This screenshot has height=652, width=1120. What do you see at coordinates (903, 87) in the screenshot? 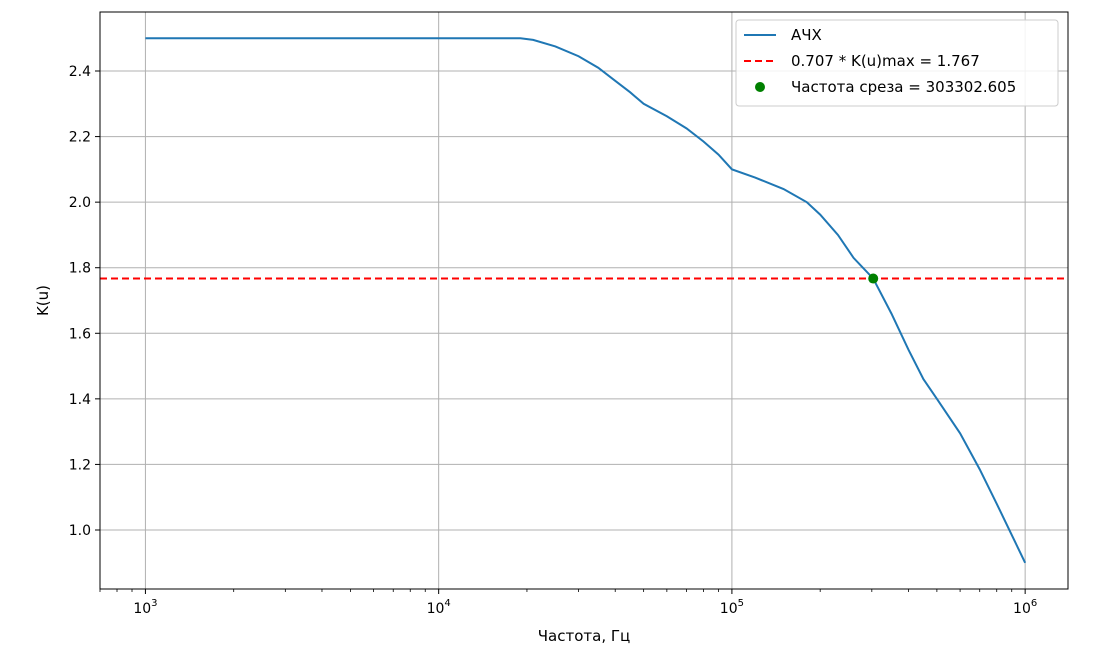
I see `legend-label: Частота среза = 303302.605` at bounding box center [903, 87].